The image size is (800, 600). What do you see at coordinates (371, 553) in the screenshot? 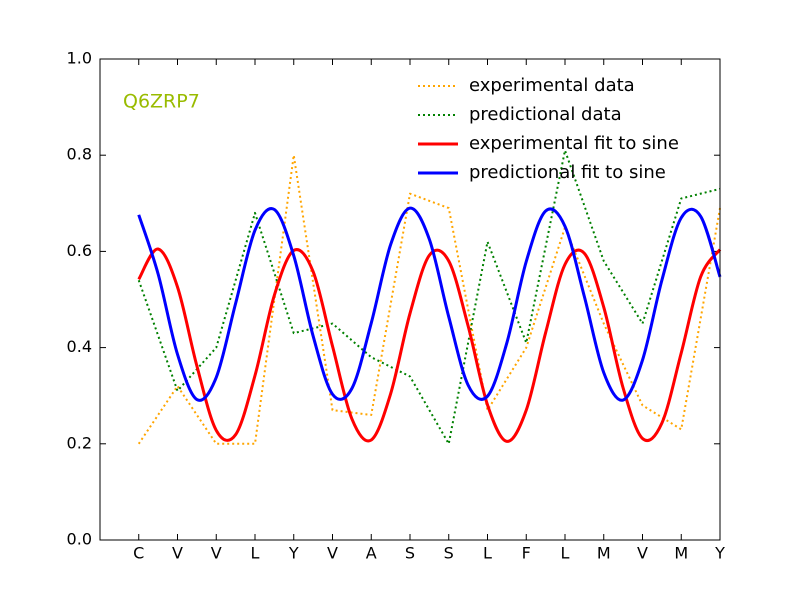
I see `x-tick-label: A` at bounding box center [371, 553].